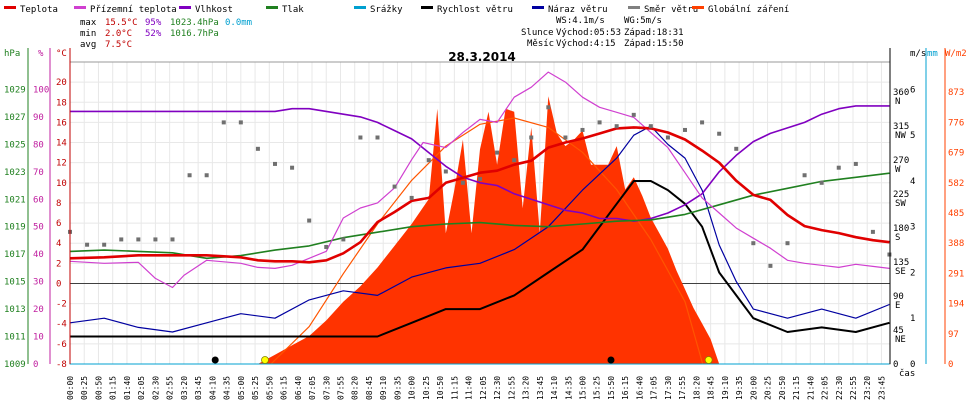 Image resolution: width=966 pixels, height=400 pixels. What do you see at coordinates (41, 54) in the screenshot?
I see `unit-pct: %` at bounding box center [41, 54].